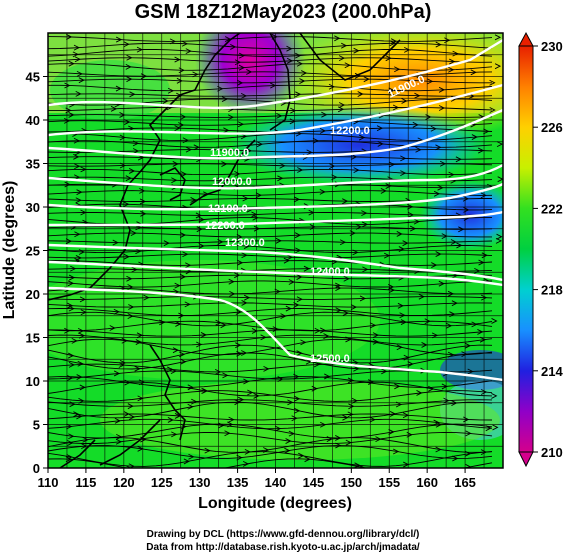 The height and width of the screenshot is (554, 566). I want to click on colorbar-tick-label: 230, so click(552, 46).